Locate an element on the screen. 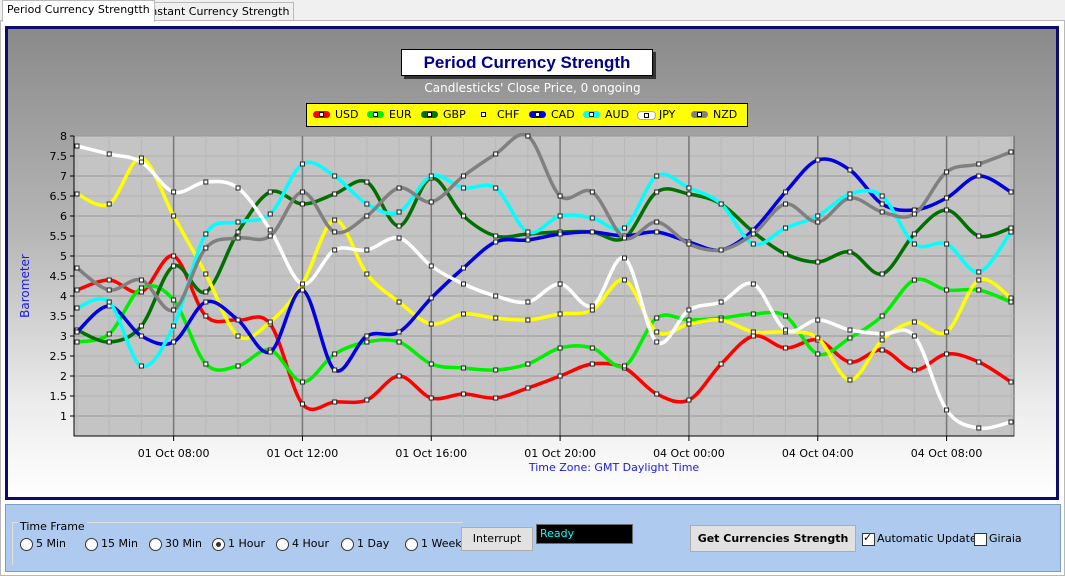  y-tick-label: 5 is located at coordinates (63, 256).